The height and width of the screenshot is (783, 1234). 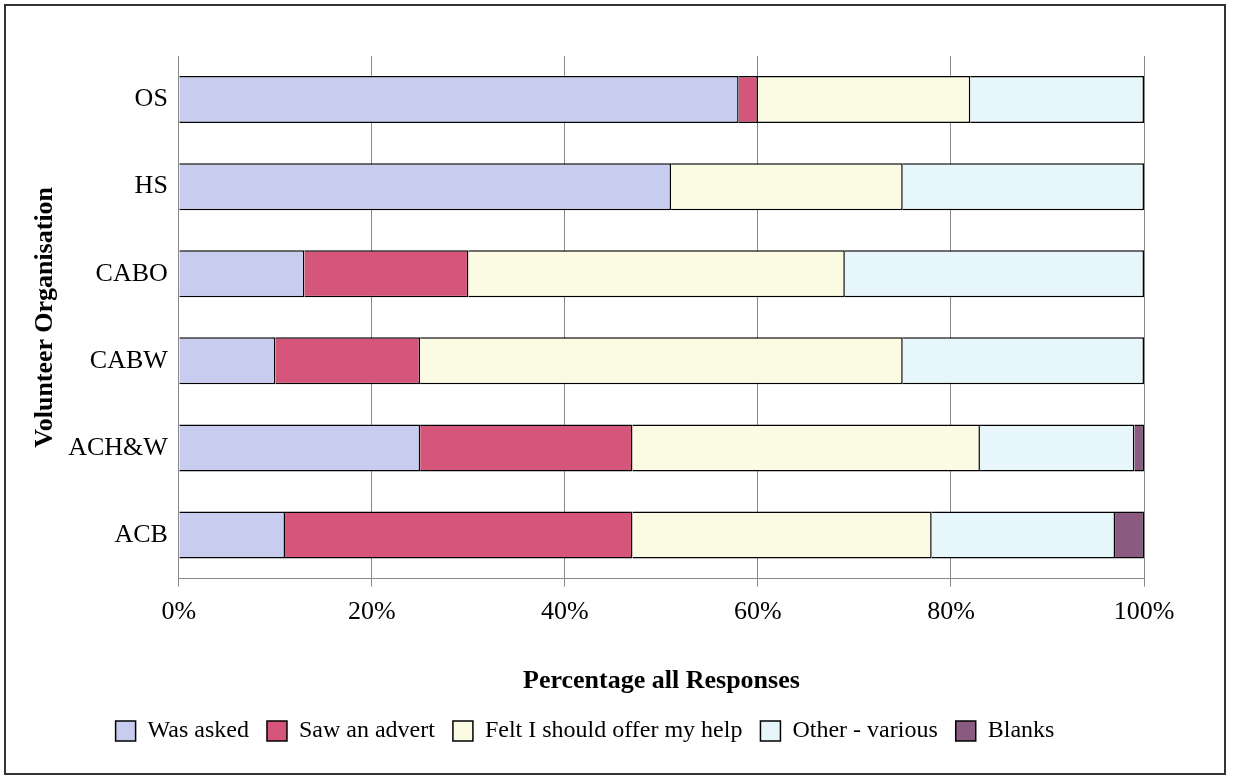 I want to click on x-tick-label: 40%, so click(x=565, y=611).